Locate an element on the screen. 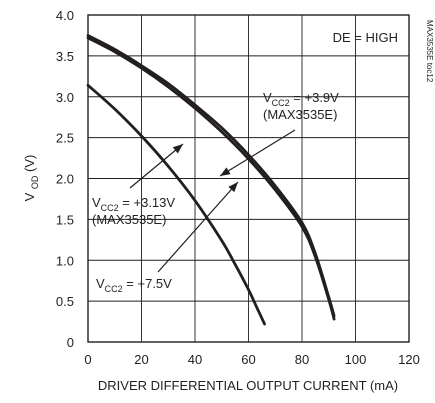  y-tick-label: 1.5 is located at coordinates (65, 219).